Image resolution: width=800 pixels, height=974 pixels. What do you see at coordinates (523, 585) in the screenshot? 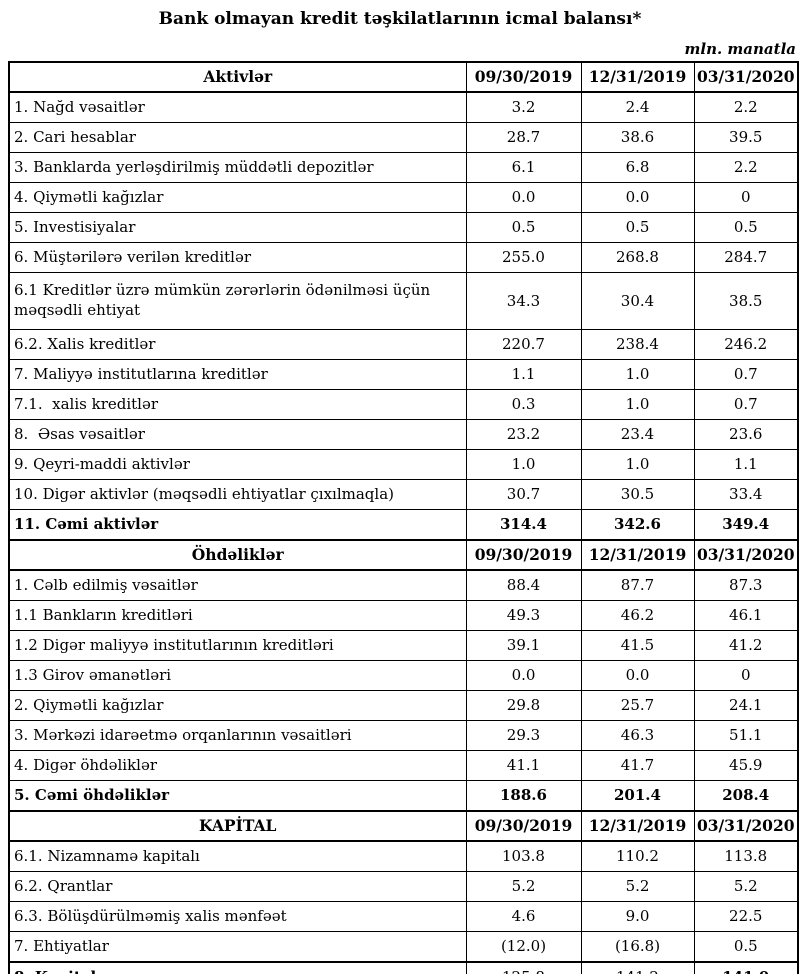
I see `value-cell: 88.4` at bounding box center [523, 585].